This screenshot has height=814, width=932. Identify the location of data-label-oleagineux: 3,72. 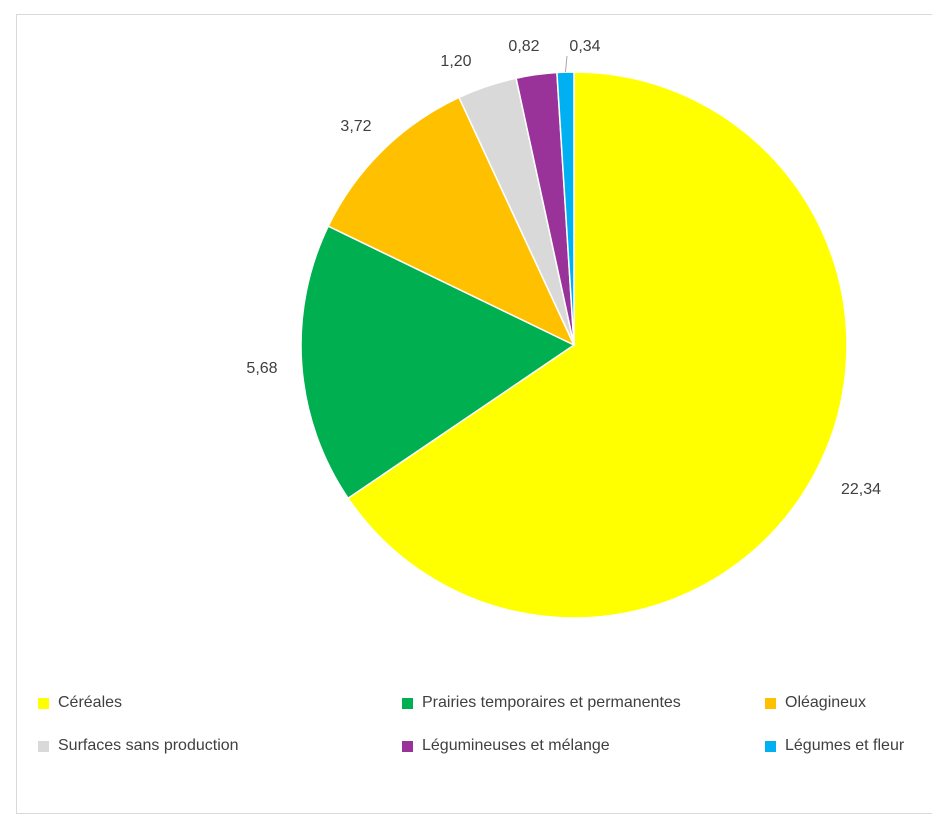
(355, 126).